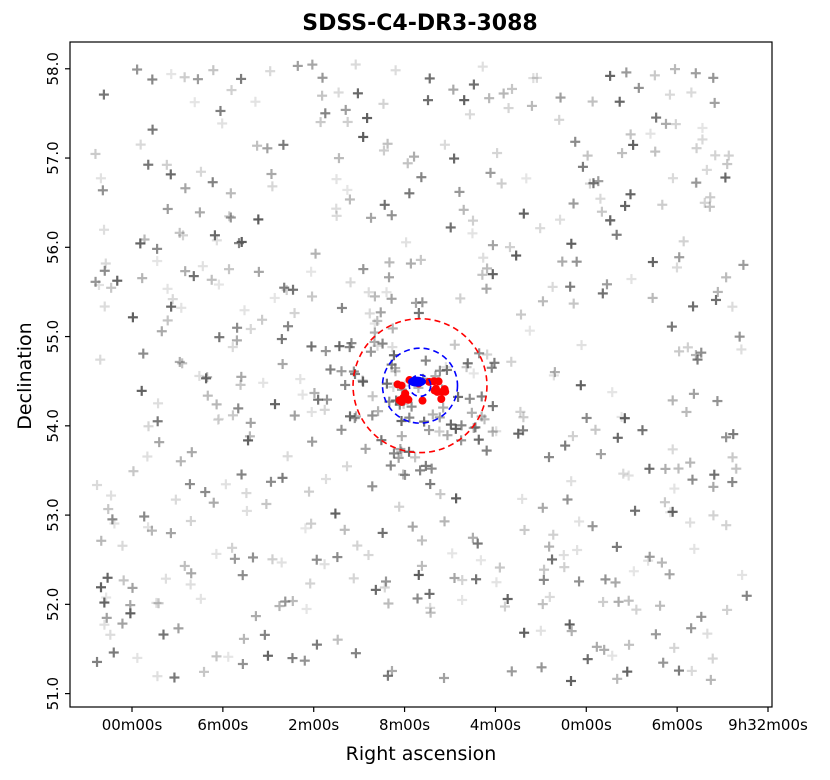 This screenshot has height=780, width=830. What do you see at coordinates (313, 725) in the screenshot?
I see `x-tick-label: 2m00s` at bounding box center [313, 725].